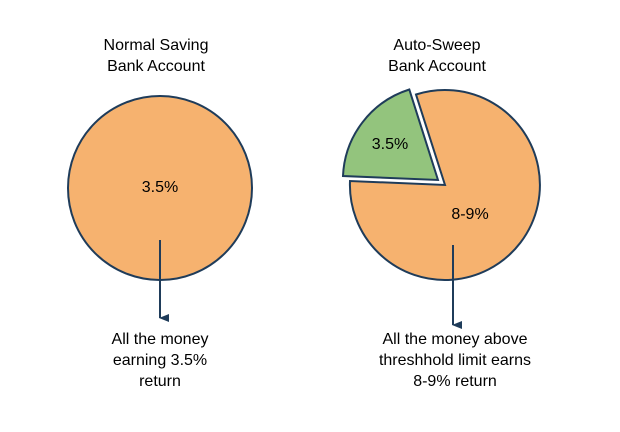  I want to click on pie-slice-exploded, so click(390, 135).